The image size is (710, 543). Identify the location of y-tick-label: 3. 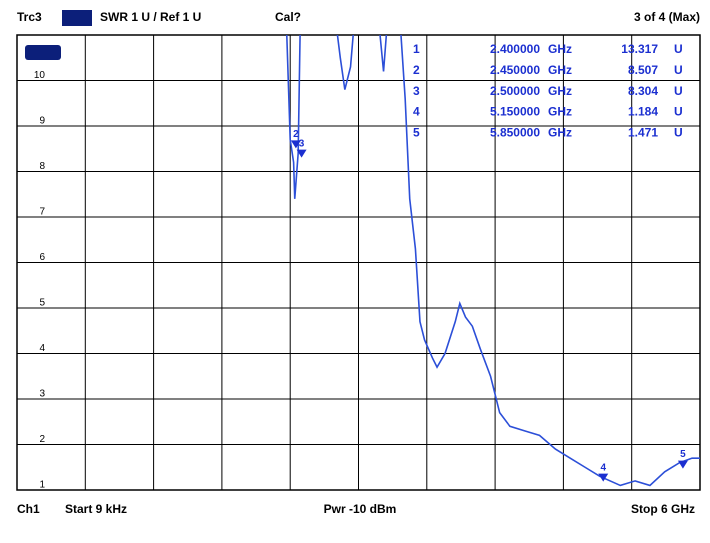
(42, 394).